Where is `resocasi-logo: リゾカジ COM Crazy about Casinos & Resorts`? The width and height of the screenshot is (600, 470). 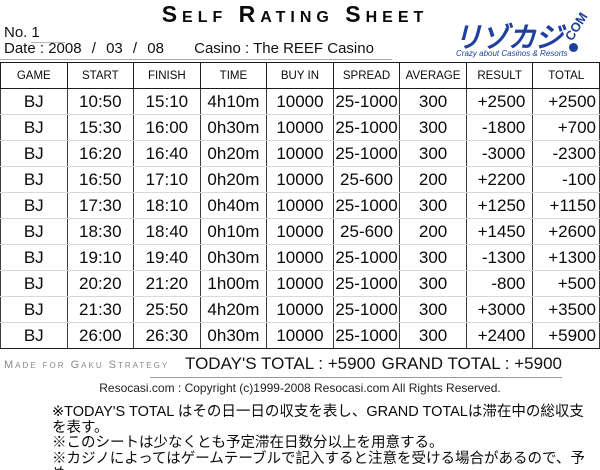
resocasi-logo: リゾカジ COM Crazy about Casinos & Resorts is located at coordinates (524, 36).